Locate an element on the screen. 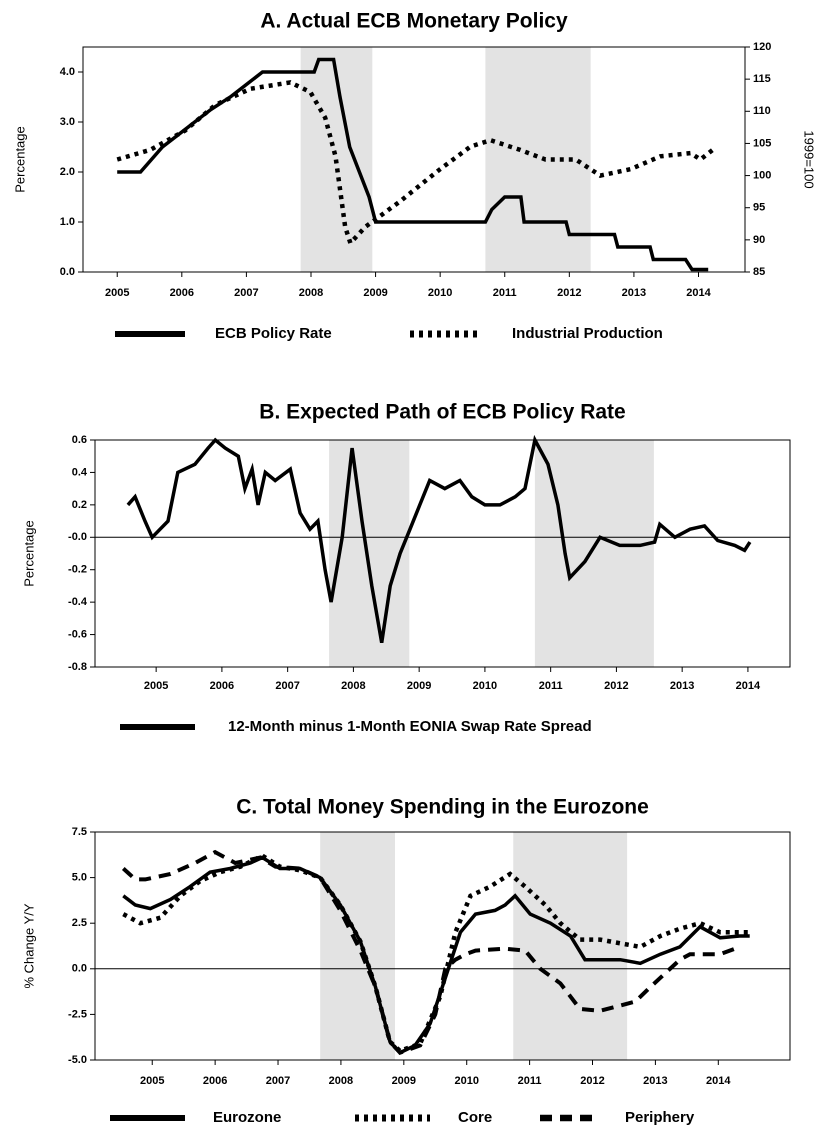 The width and height of the screenshot is (822, 1133). y2-tick-label: 85 is located at coordinates (759, 272).